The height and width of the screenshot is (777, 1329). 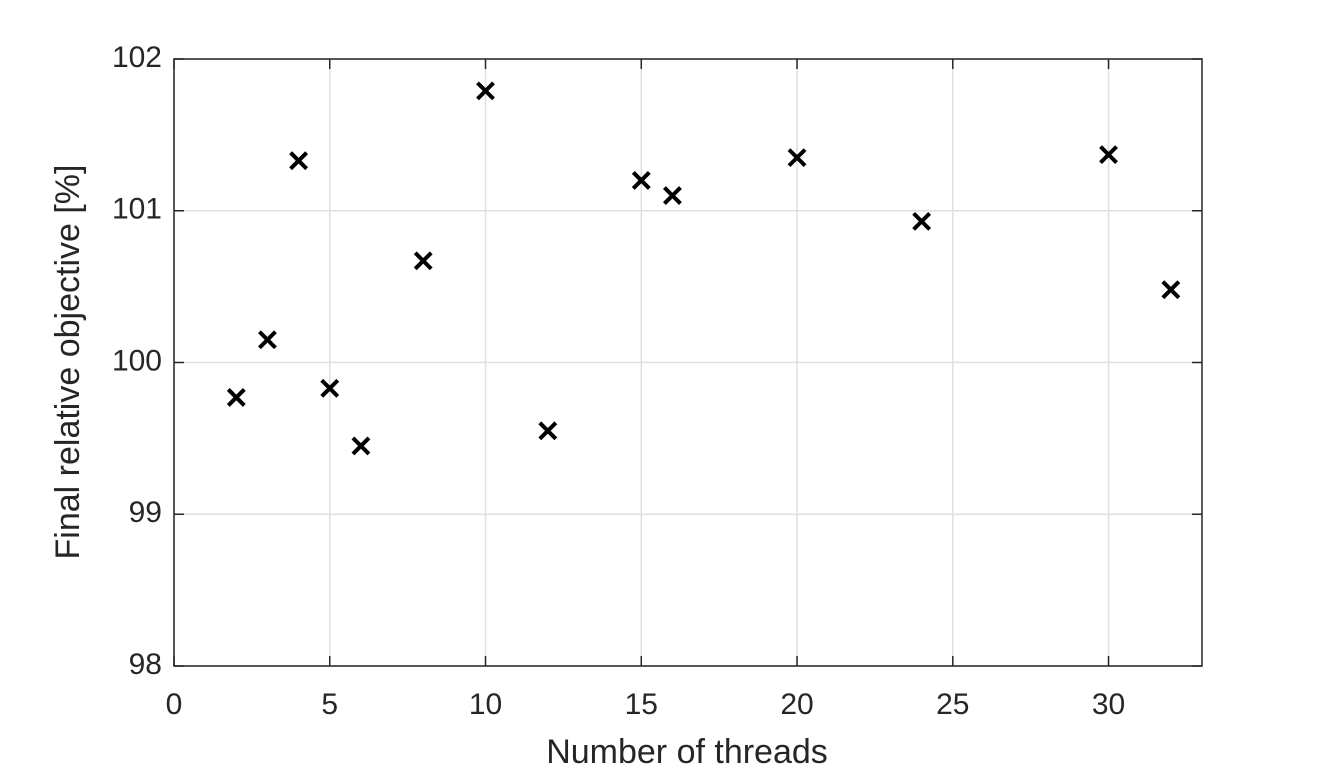 What do you see at coordinates (137, 57) in the screenshot?
I see `y-tick-label: 102` at bounding box center [137, 57].